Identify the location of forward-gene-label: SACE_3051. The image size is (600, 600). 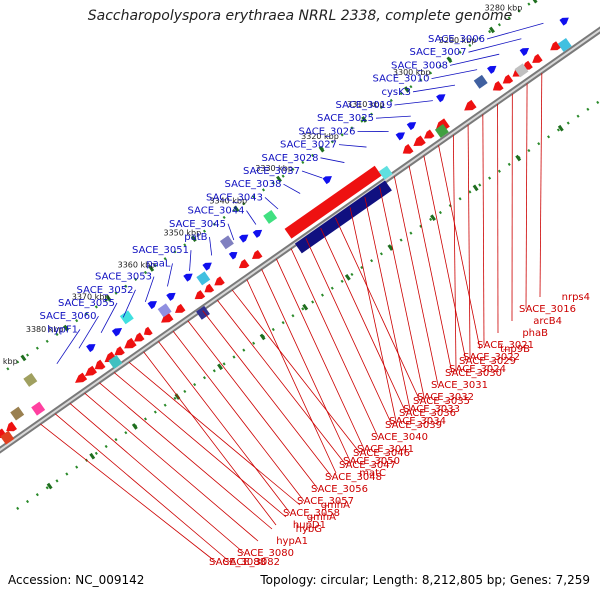
(160, 250).